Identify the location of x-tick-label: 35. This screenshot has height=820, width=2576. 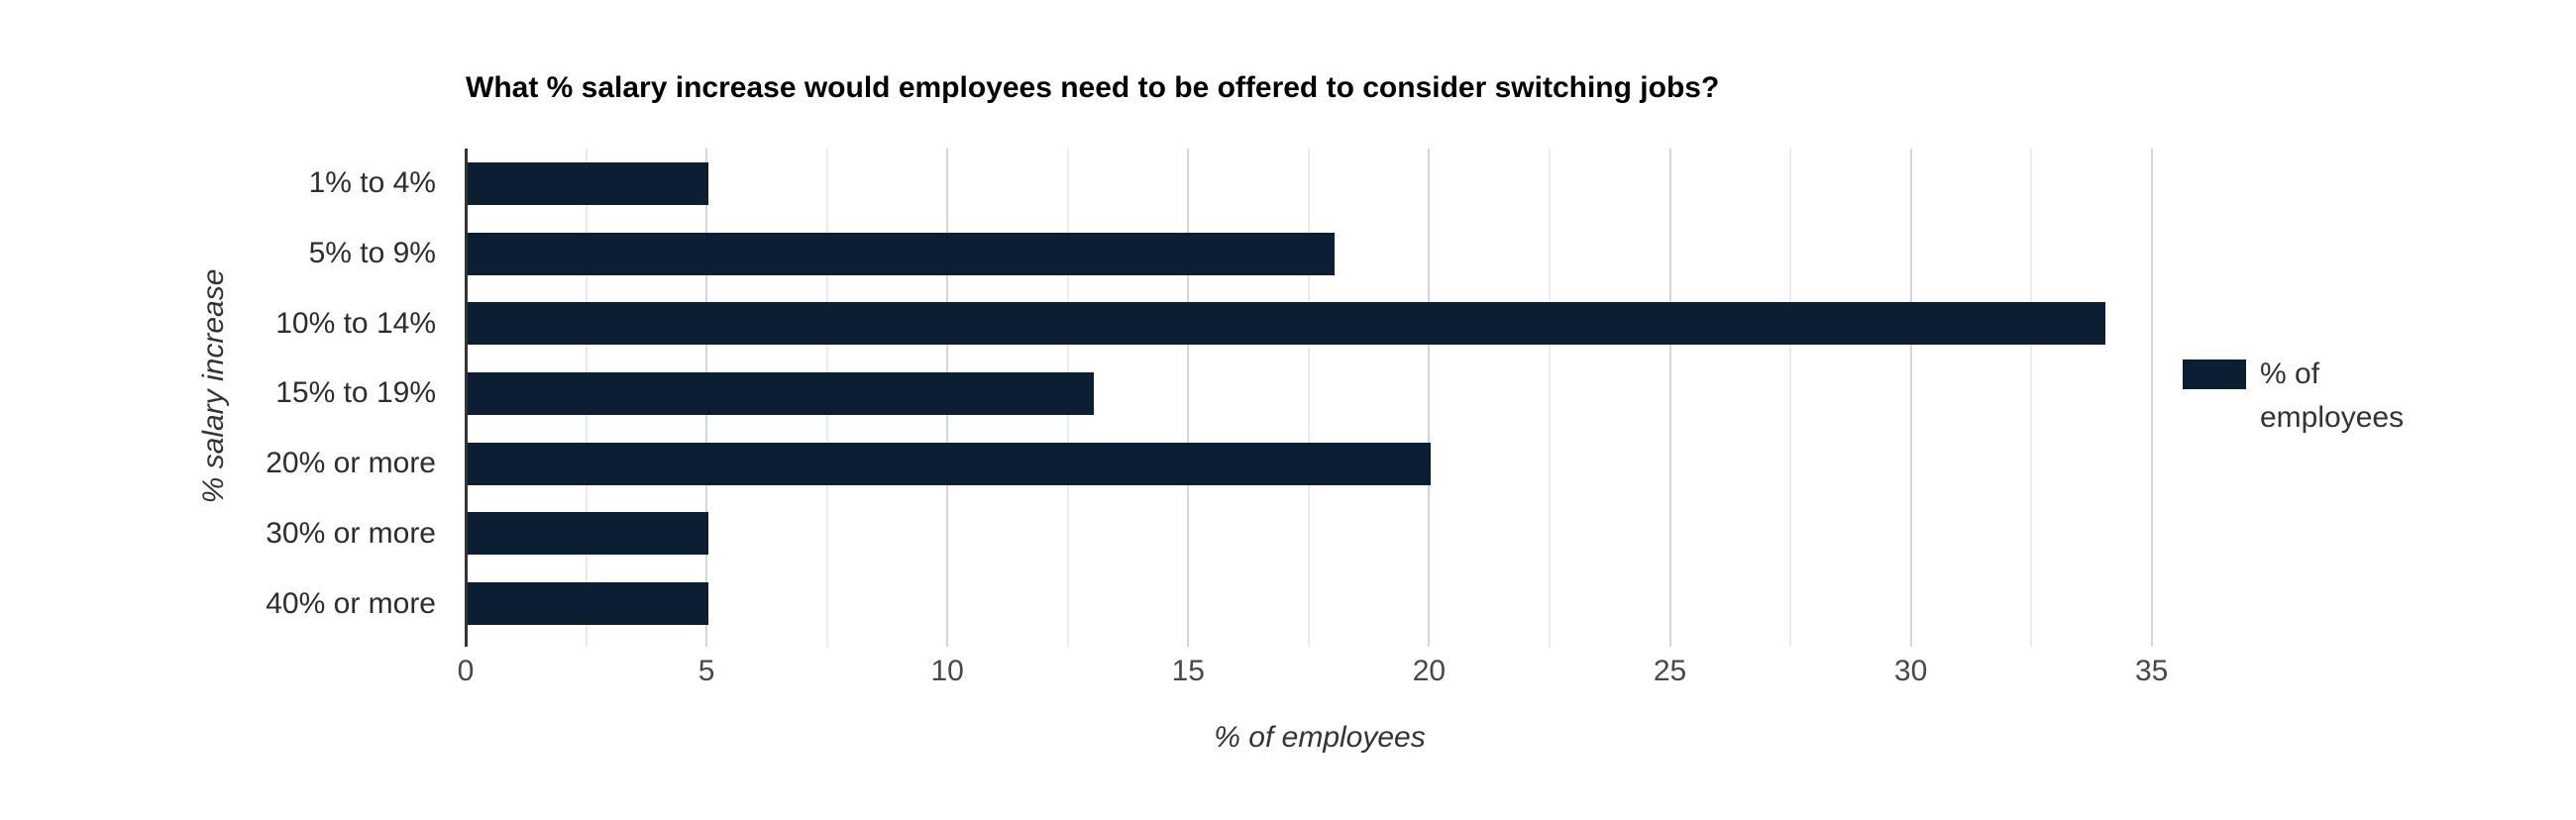
(2152, 671).